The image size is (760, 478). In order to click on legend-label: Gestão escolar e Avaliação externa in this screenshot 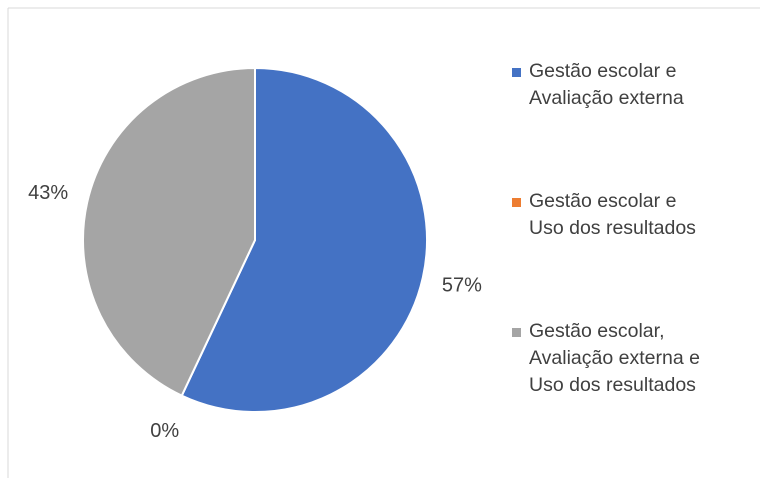, I will do `click(606, 84)`.